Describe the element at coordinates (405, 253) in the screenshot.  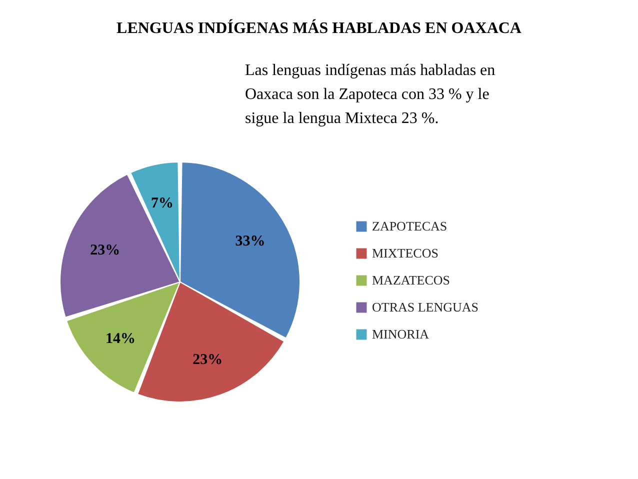
I see `legend-label: MIXTECOS` at that location.